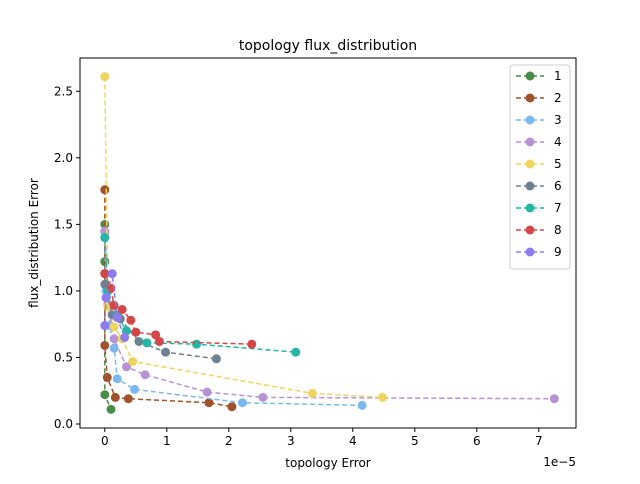 This screenshot has height=484, width=640. I want to click on legend: 1 2 3 4 5 6 7 8 9, so click(540, 167).